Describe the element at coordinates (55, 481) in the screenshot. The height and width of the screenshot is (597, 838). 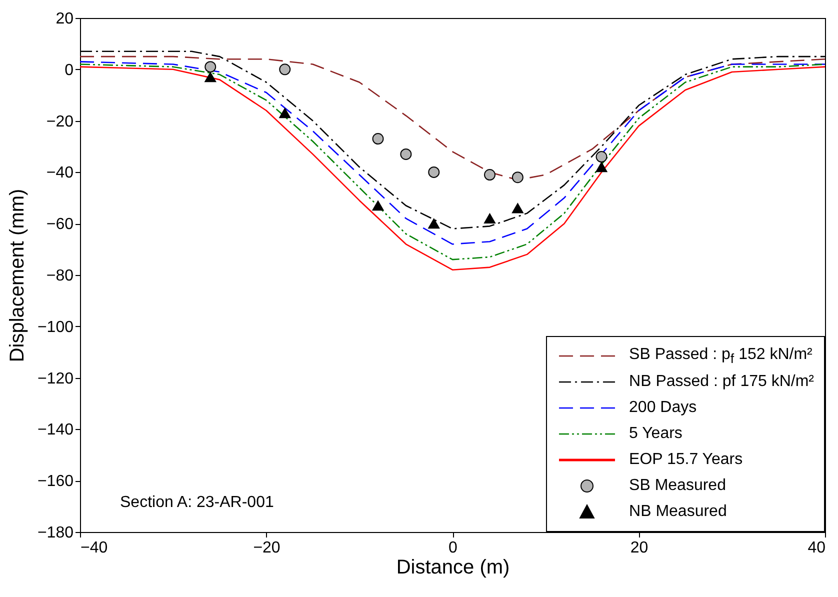
I see `y-tick-label: −160` at that location.